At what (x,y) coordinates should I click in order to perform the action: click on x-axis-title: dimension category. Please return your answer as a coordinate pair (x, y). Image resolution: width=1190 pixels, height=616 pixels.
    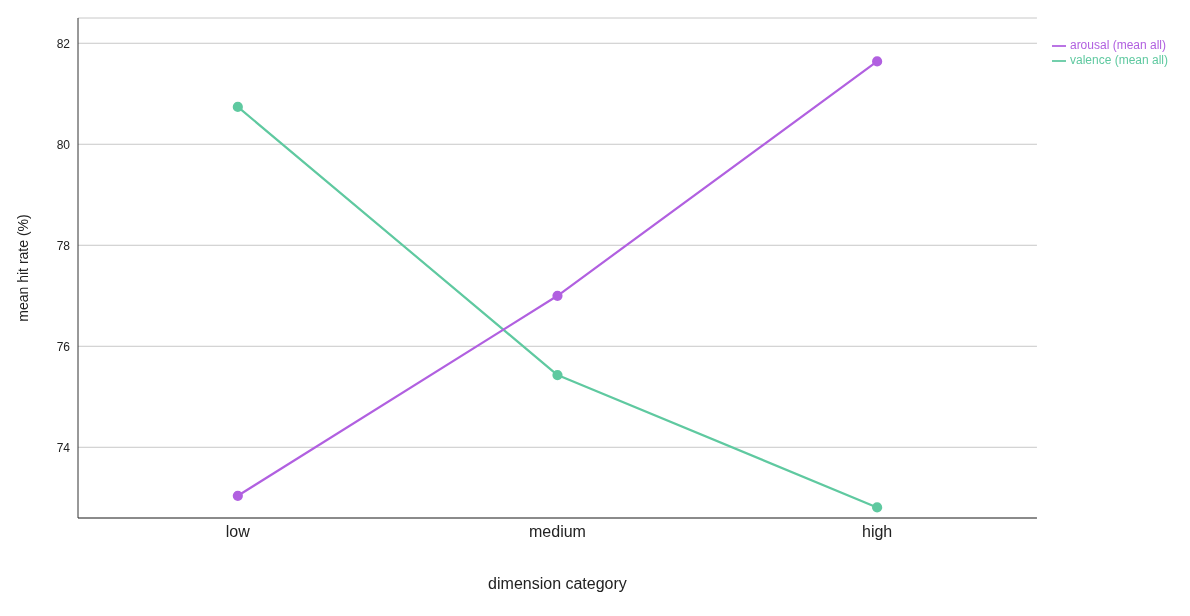
    Looking at the image, I should click on (557, 584).